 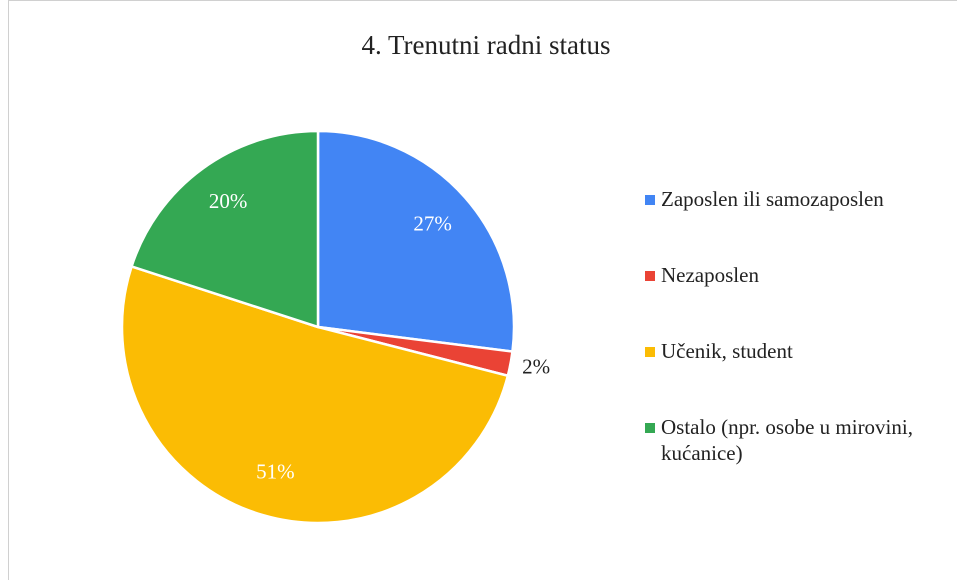 I want to click on legend-label: Zaposlen ili samozaposlen, so click(x=772, y=199).